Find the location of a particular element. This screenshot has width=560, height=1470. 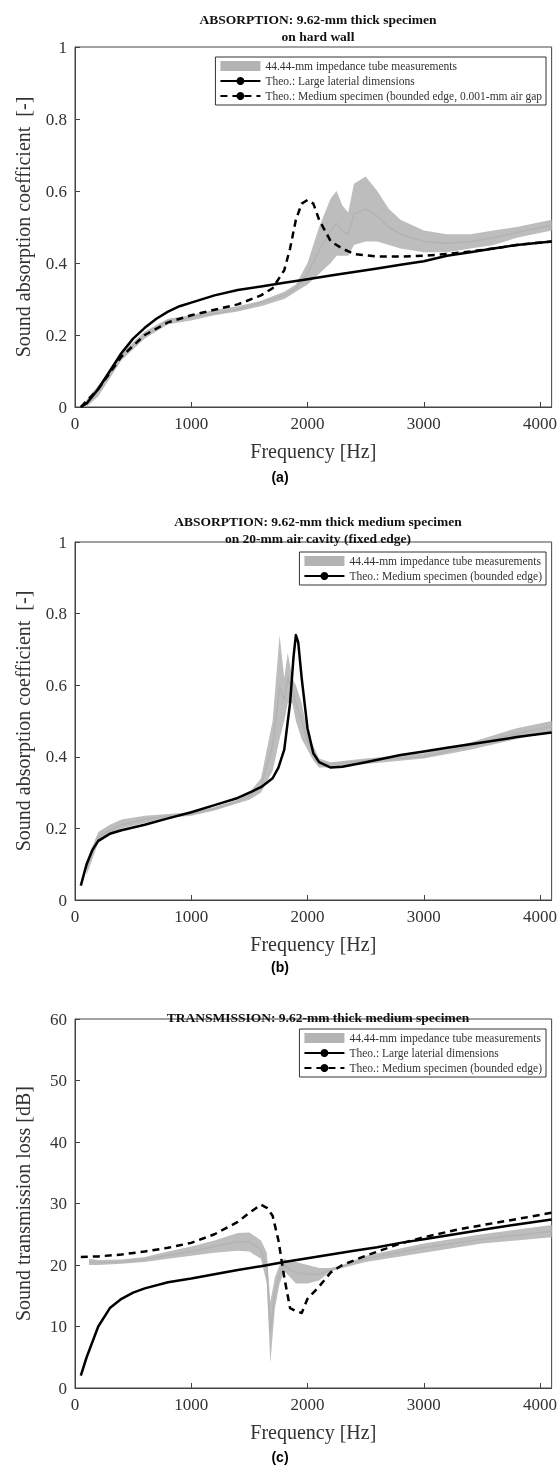

y-axis-title: Sound transmission loss [dB] is located at coordinates (23, 1203).